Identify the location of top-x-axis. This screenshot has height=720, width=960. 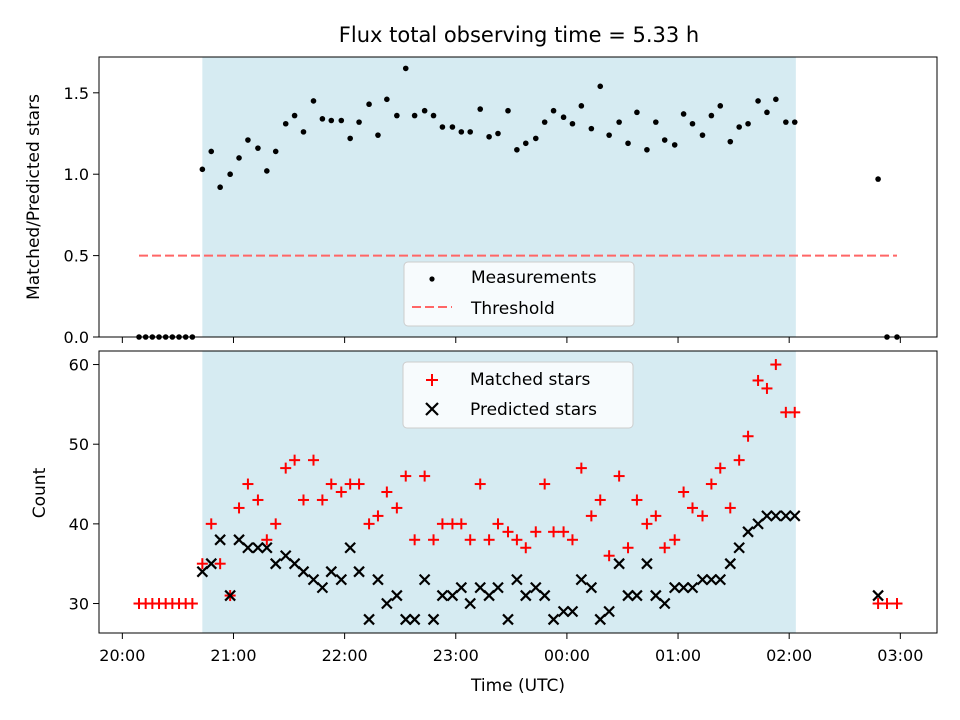
(511, 340).